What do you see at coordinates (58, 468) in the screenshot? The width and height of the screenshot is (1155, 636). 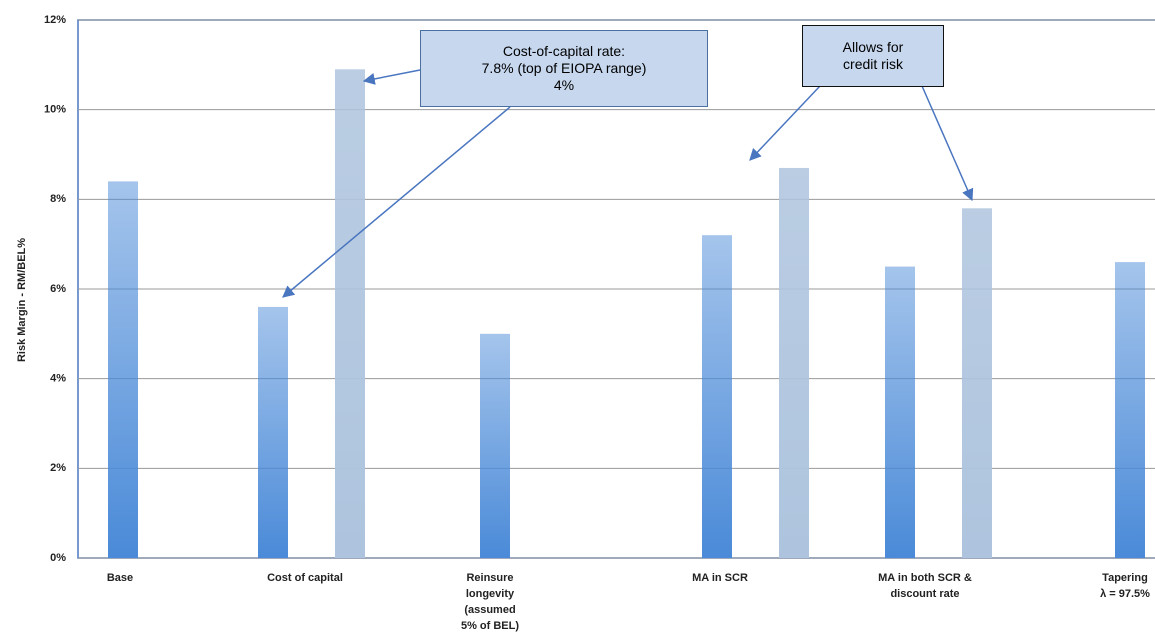 I see `y-tick-label: 2%` at bounding box center [58, 468].